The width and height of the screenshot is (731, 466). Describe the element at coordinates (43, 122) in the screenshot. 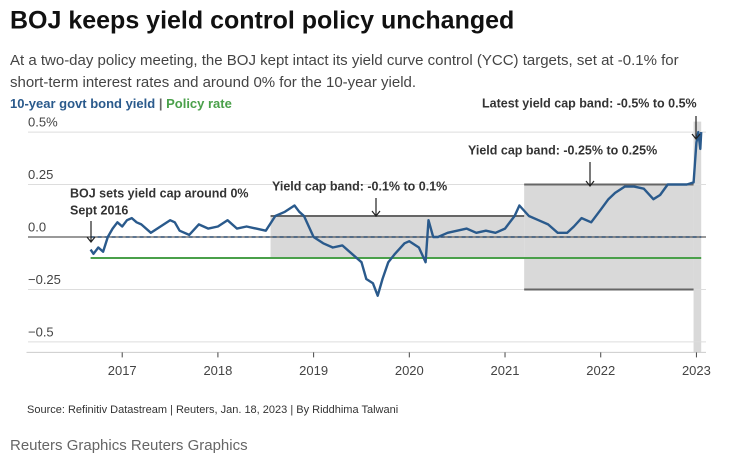

I see `y-tick-label: 0.5%` at that location.